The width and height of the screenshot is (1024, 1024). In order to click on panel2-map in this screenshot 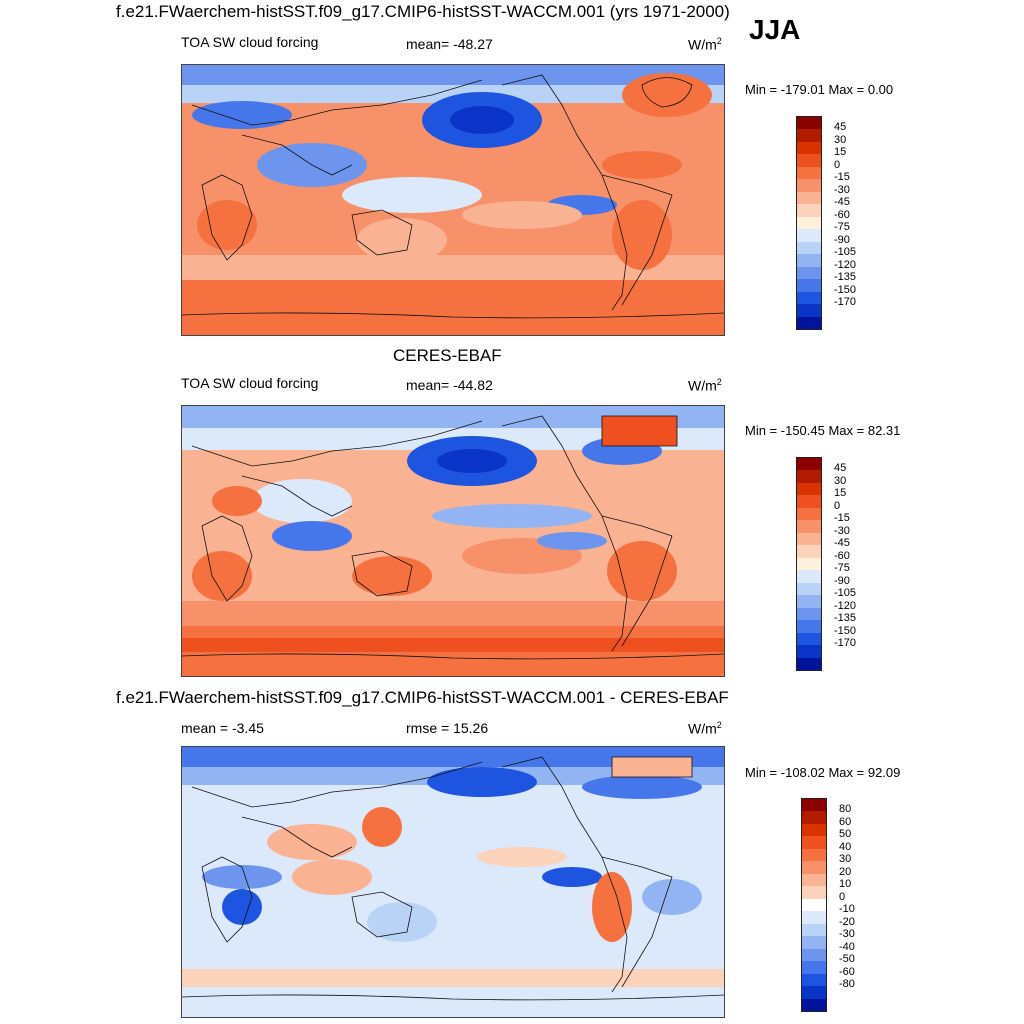, I will do `click(453, 541)`.